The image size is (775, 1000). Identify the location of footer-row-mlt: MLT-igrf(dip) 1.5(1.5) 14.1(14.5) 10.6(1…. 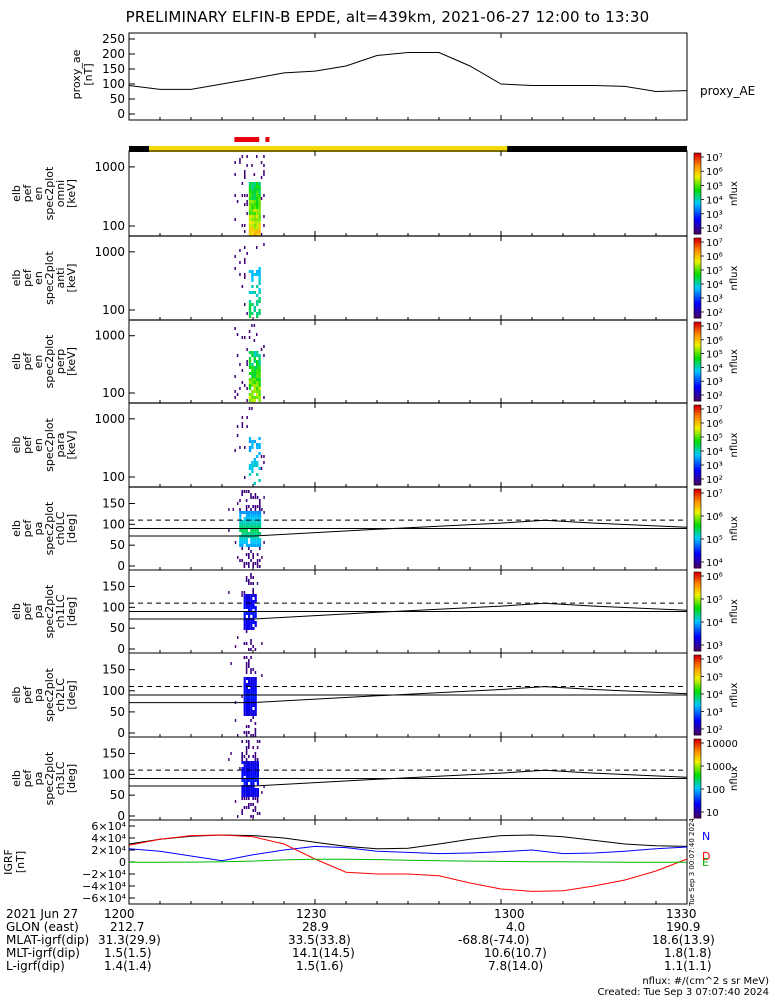
(386, 953).